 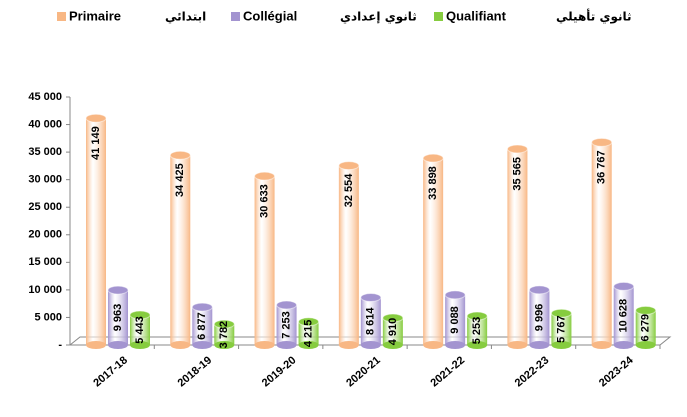 I want to click on legend-label-ar: ثانوي تأهيلي, so click(x=594, y=17).